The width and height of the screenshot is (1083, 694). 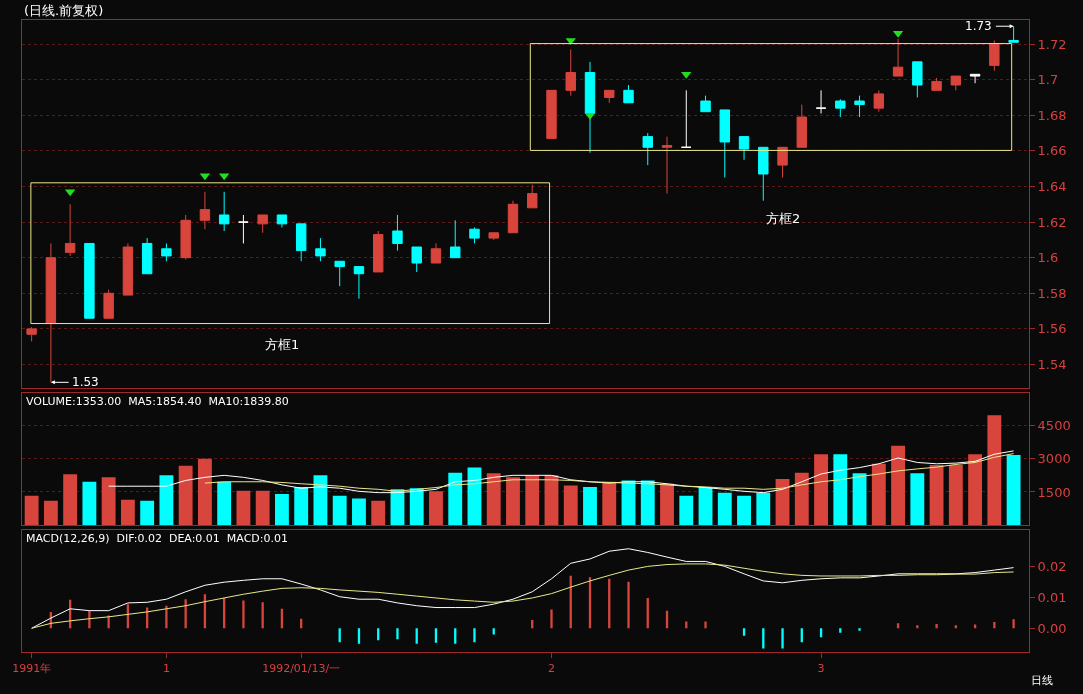 I want to click on x-tick-label: 2, so click(x=551, y=668).